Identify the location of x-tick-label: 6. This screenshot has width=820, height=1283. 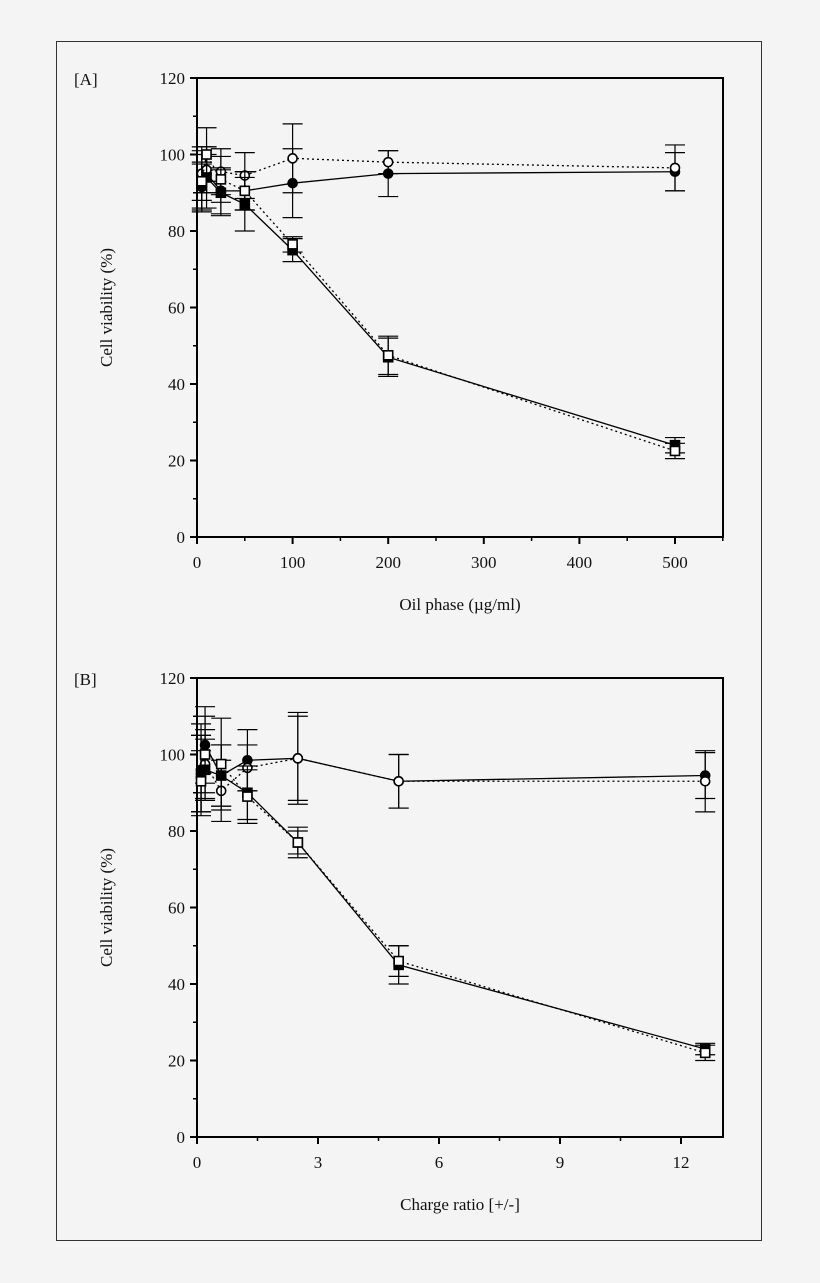
(439, 1162).